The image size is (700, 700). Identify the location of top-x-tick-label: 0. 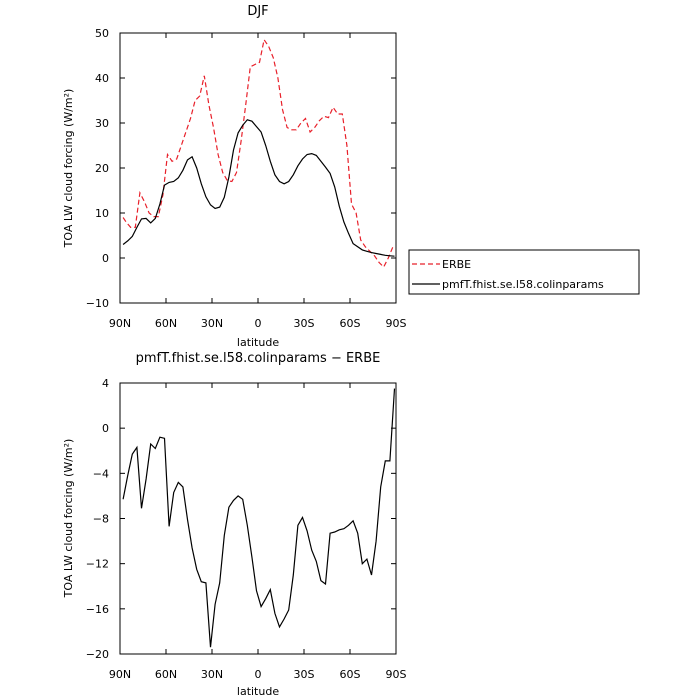
(258, 323).